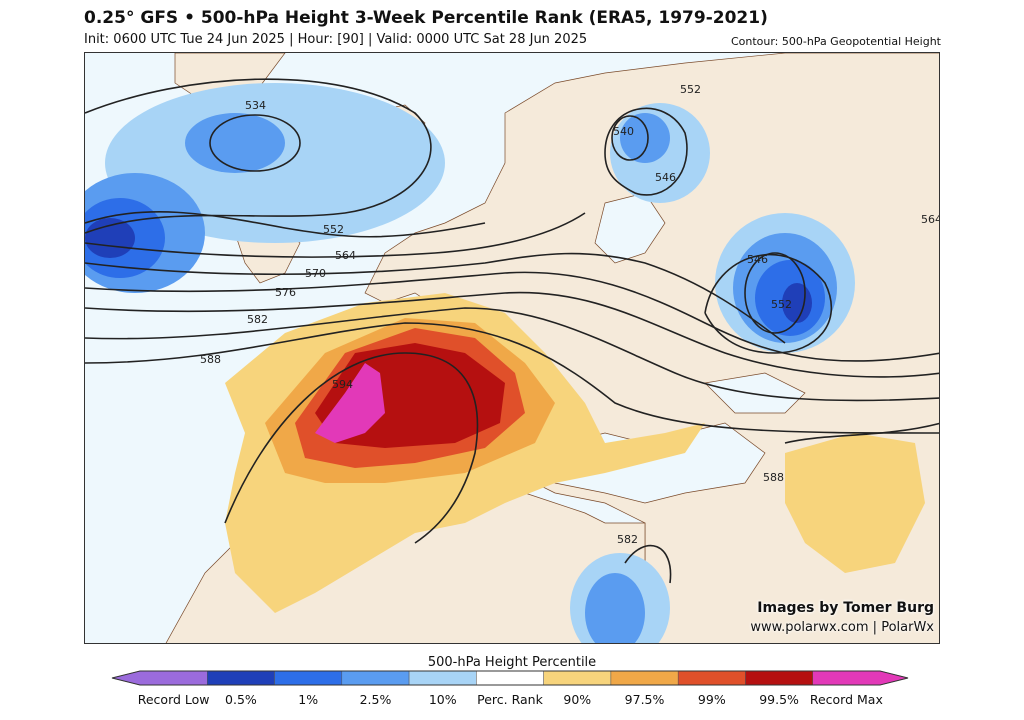 Image resolution: width=1024 pixels, height=720 pixels. What do you see at coordinates (845, 608) in the screenshot?
I see `credit-author: Images by Tomer Burg` at bounding box center [845, 608].